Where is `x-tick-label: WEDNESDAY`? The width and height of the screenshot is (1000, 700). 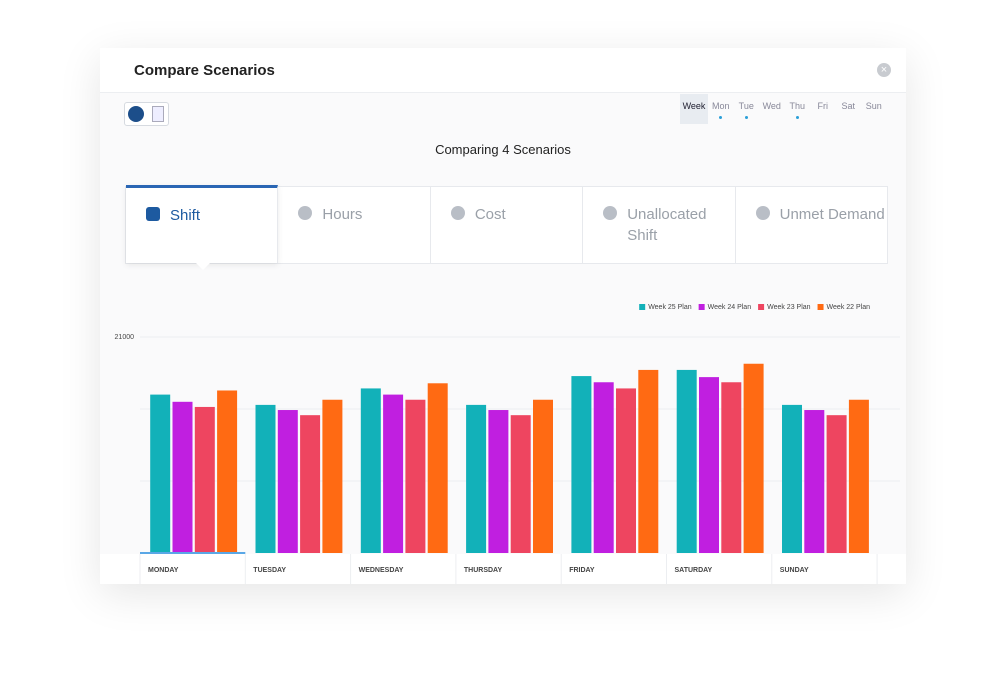 x-tick-label: WEDNESDAY is located at coordinates (381, 570).